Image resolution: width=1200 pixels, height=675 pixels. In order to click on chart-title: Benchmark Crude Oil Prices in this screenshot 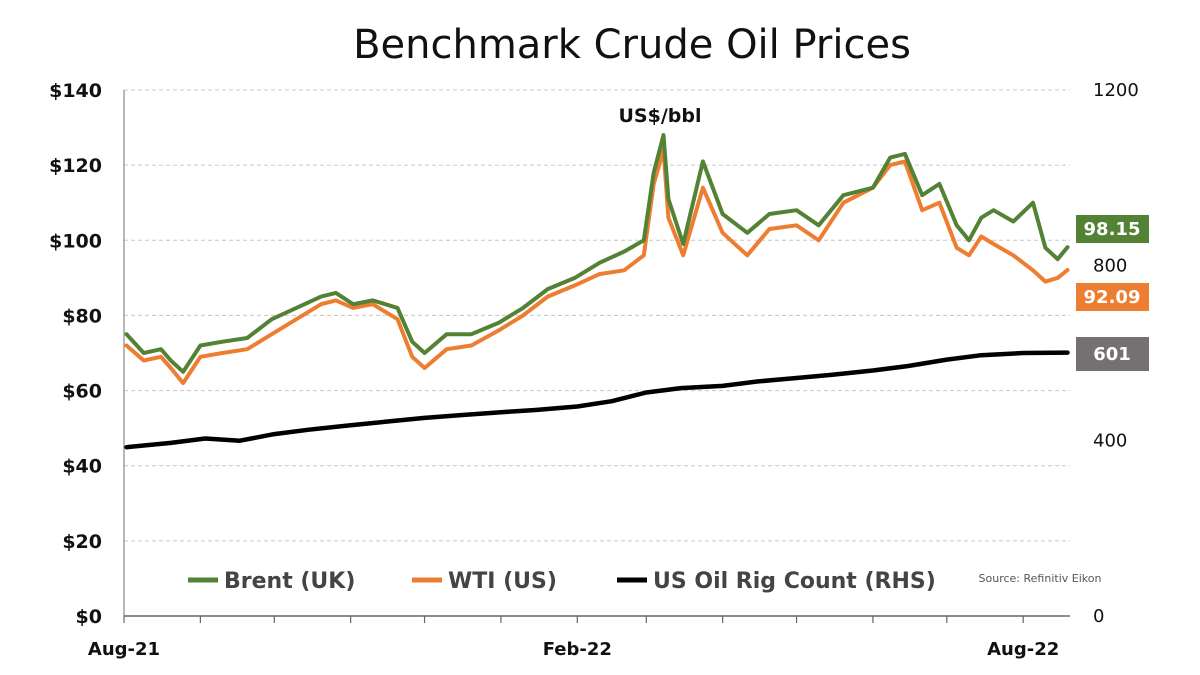, I will do `click(632, 45)`.